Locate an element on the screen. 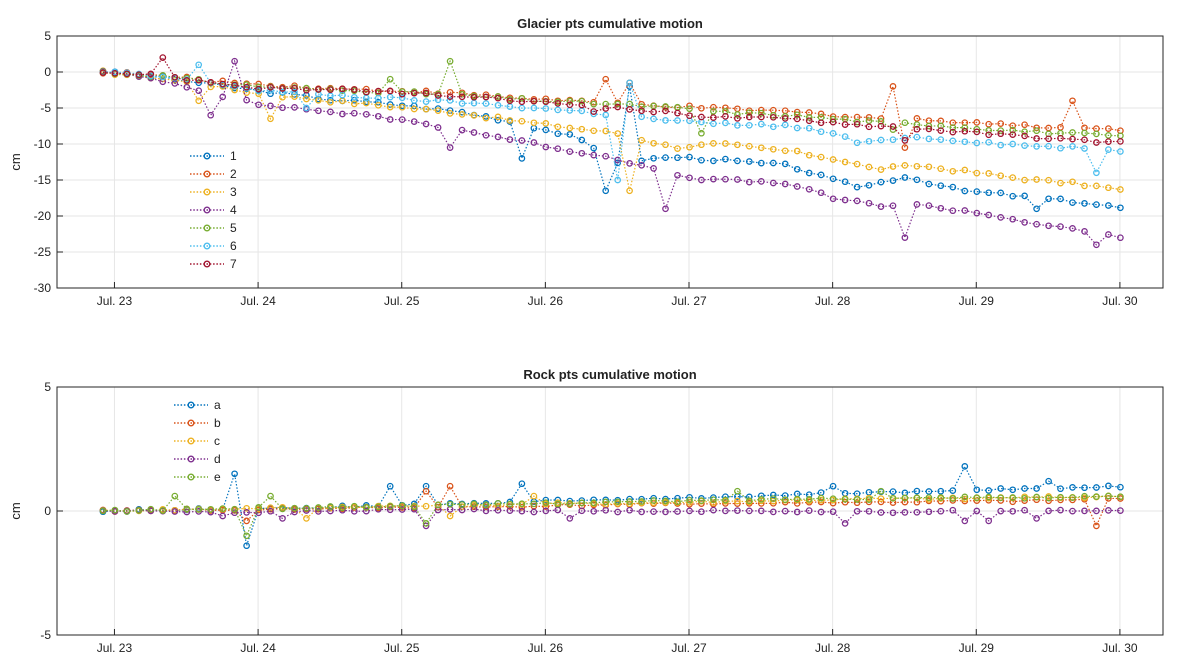 This screenshot has height=660, width=1195. legend-item-4: 4 is located at coordinates (213, 210).